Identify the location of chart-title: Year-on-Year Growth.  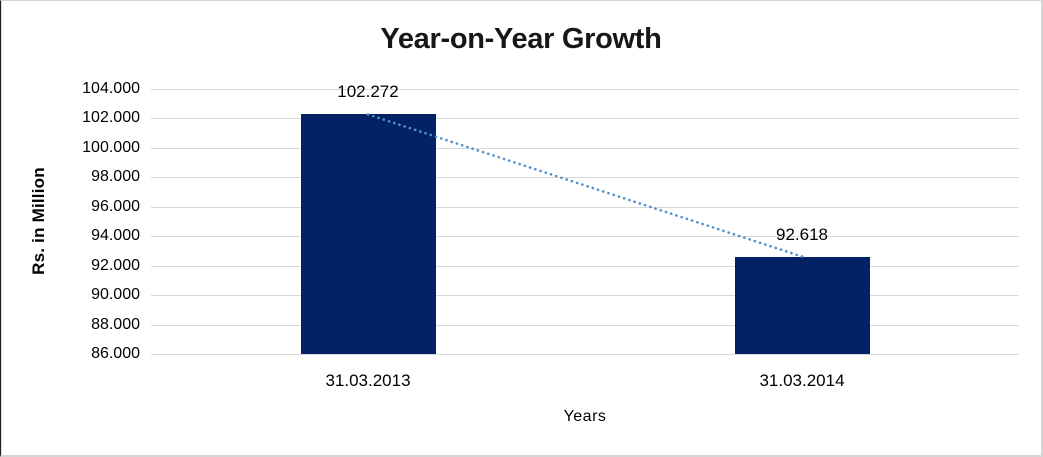
(521, 39).